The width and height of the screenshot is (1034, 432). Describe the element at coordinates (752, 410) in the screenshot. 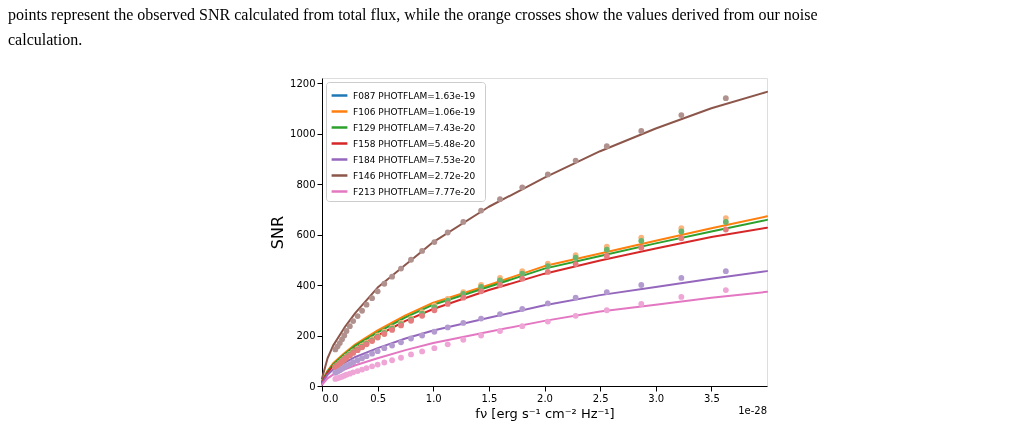

I see `text: 1e-28` at that location.